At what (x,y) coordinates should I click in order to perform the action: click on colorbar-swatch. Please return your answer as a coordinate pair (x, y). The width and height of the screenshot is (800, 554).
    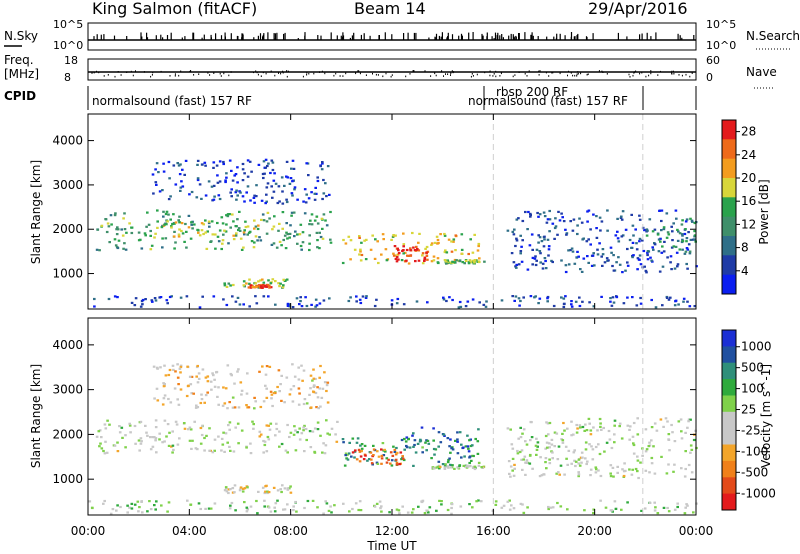
    Looking at the image, I should click on (729, 226).